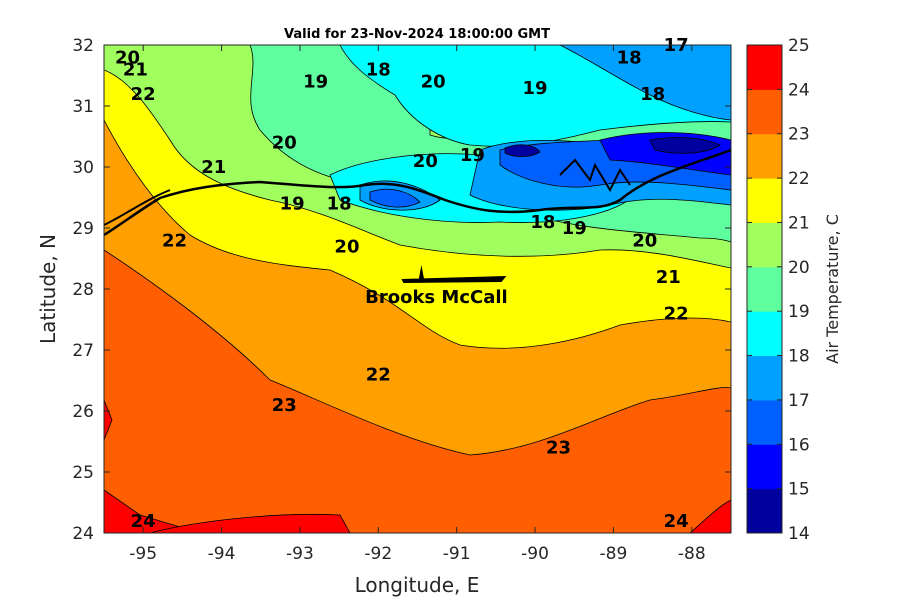  What do you see at coordinates (692, 554) in the screenshot?
I see `x-tick-label: -88` at bounding box center [692, 554].